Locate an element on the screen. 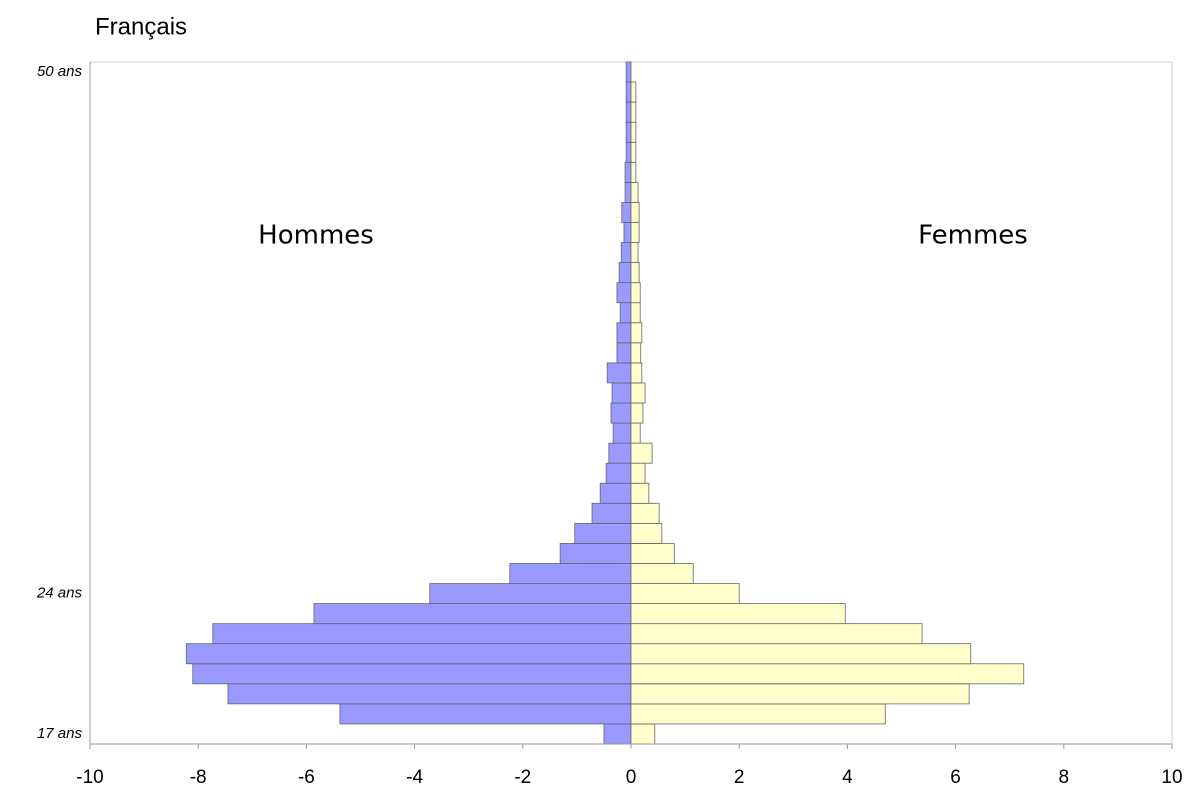 The width and height of the screenshot is (1192, 796). annotation: Hommes is located at coordinates (316, 236).